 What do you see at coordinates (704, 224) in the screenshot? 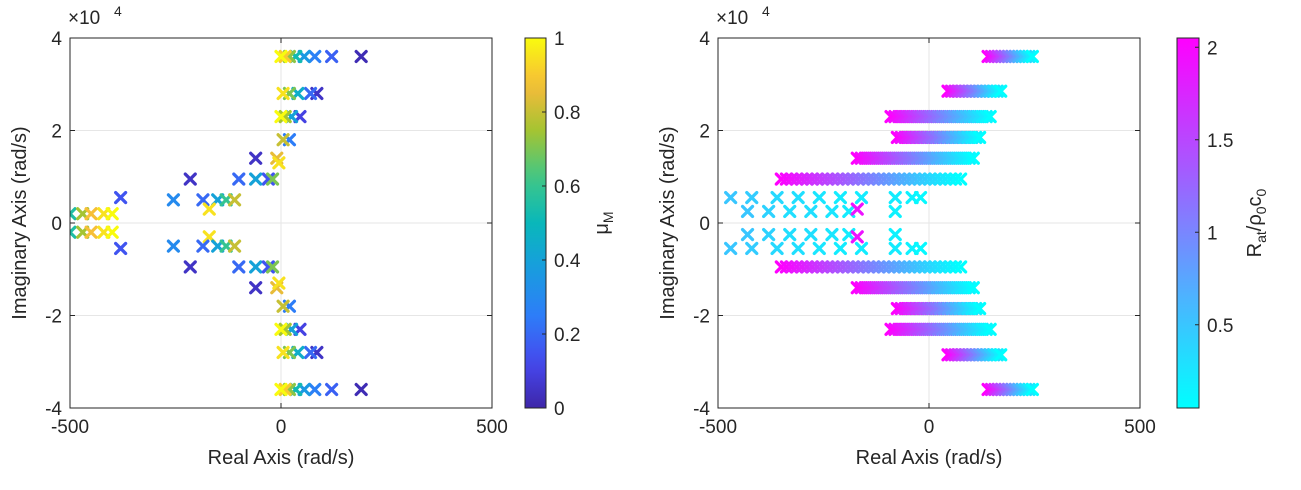
I see `y-tick-label: 0` at bounding box center [704, 224].